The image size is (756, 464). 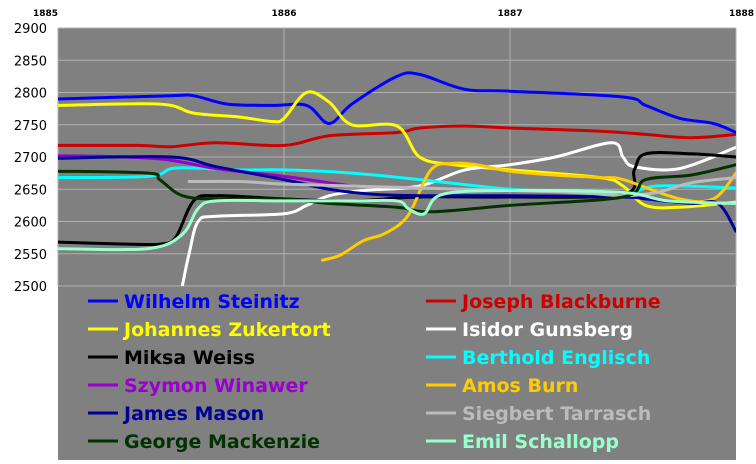 What do you see at coordinates (556, 414) in the screenshot?
I see `legend-label-siegbert-tarrasch: Siegbert Tarrasch` at bounding box center [556, 414].